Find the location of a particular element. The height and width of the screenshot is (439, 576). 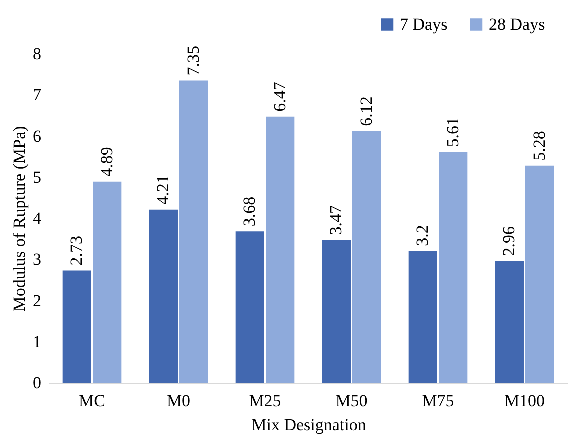

y-tick-label: 0 is located at coordinates (37, 383).